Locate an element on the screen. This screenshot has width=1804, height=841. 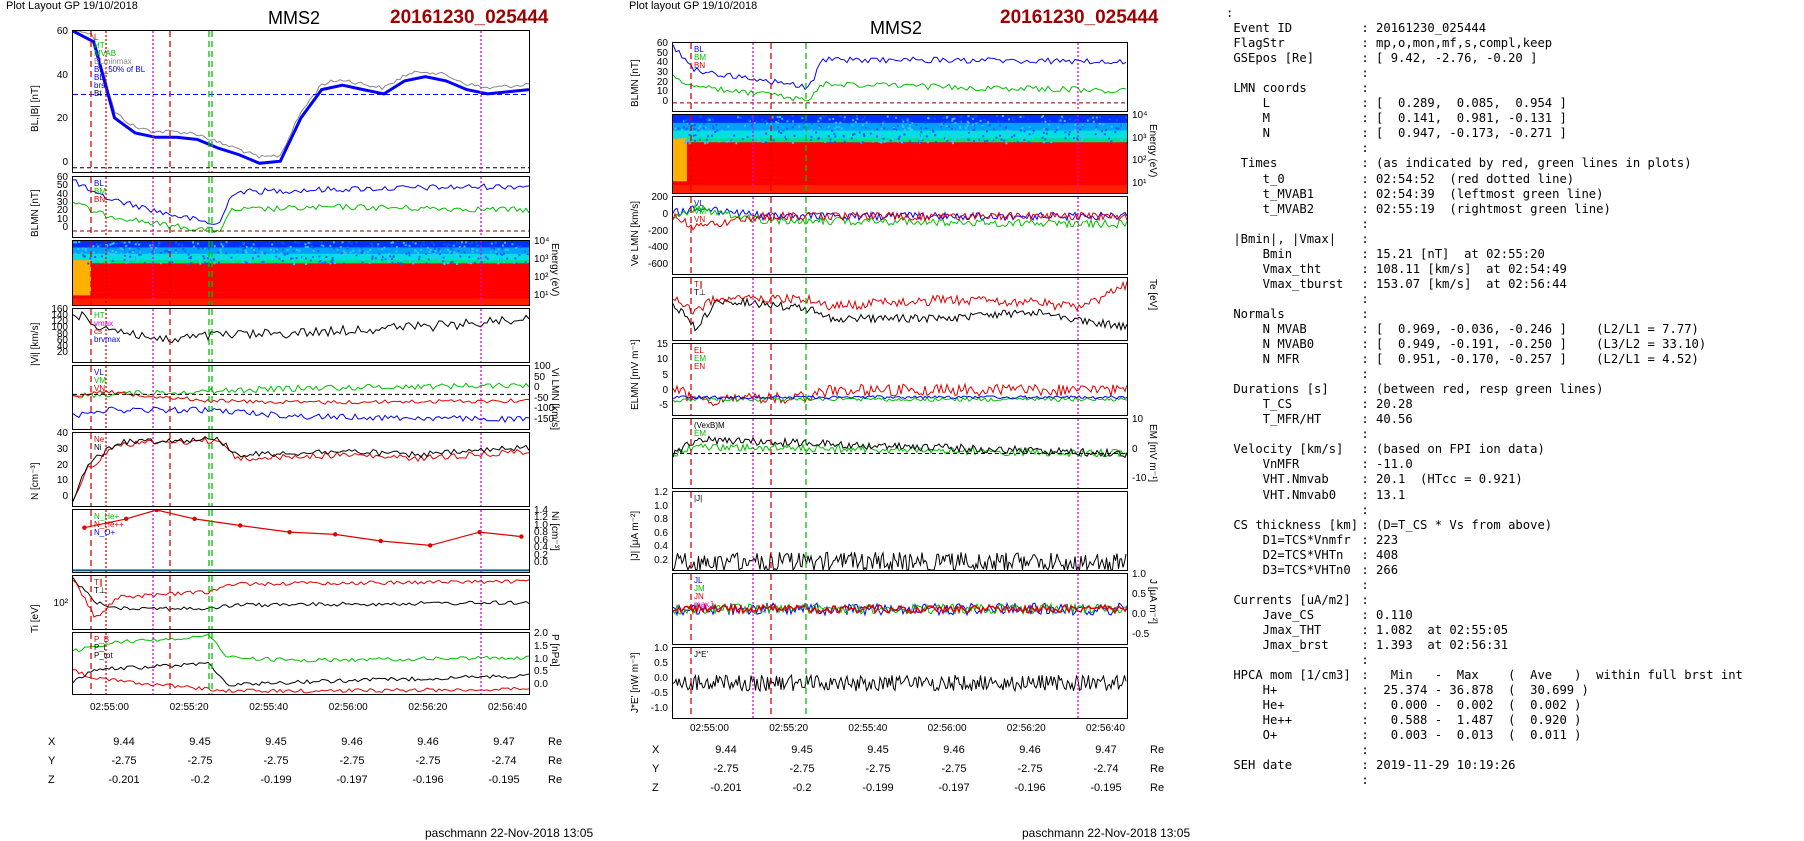
position-value: -2.74 is located at coordinates (504, 761).